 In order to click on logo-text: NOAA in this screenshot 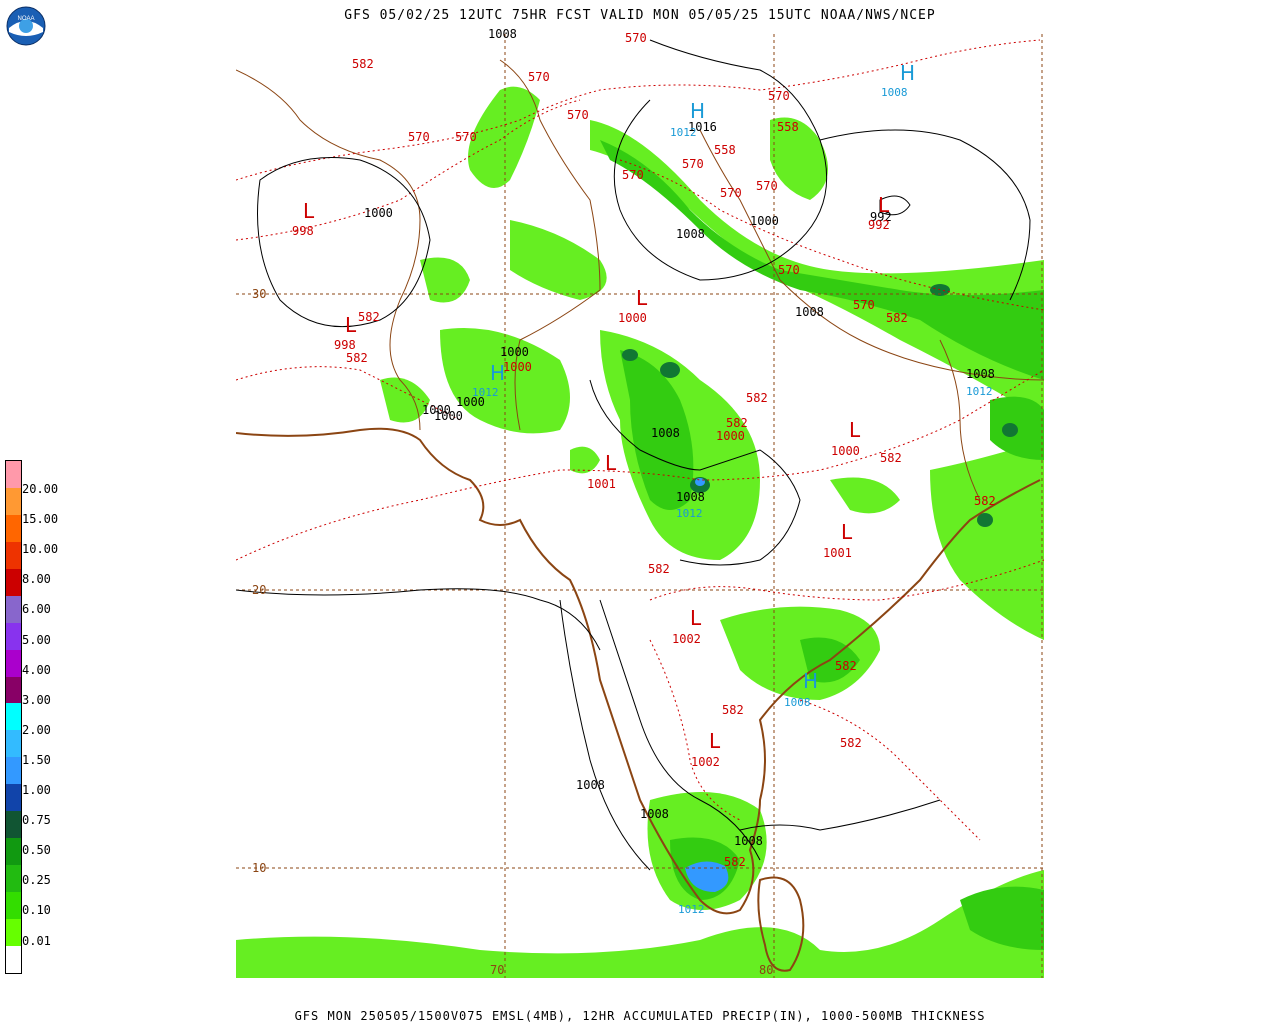, I will do `click(25, 19)`.